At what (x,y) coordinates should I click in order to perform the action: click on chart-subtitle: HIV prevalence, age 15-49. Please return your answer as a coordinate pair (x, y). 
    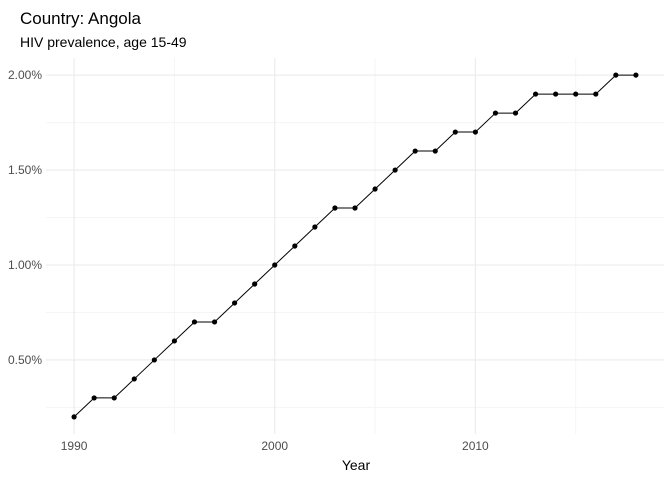
    Looking at the image, I should click on (103, 42).